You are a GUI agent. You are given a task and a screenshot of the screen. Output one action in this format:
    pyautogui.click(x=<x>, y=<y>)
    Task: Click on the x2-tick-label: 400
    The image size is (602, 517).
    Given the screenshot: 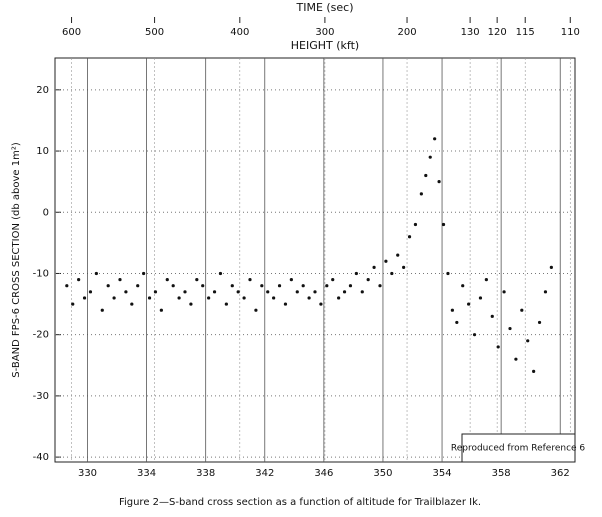 What is the action you would take?
    pyautogui.click(x=239, y=32)
    